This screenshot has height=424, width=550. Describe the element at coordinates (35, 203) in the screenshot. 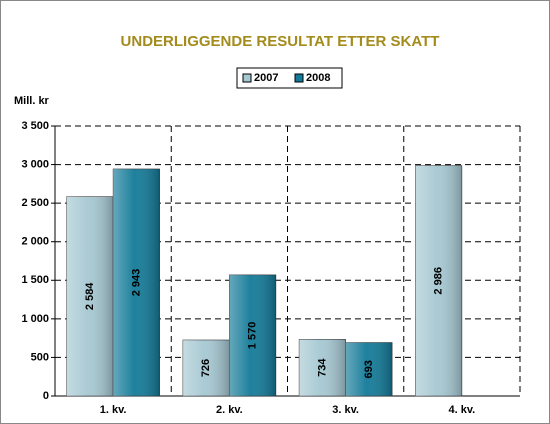

I see `y-tick-label: 2 500` at that location.